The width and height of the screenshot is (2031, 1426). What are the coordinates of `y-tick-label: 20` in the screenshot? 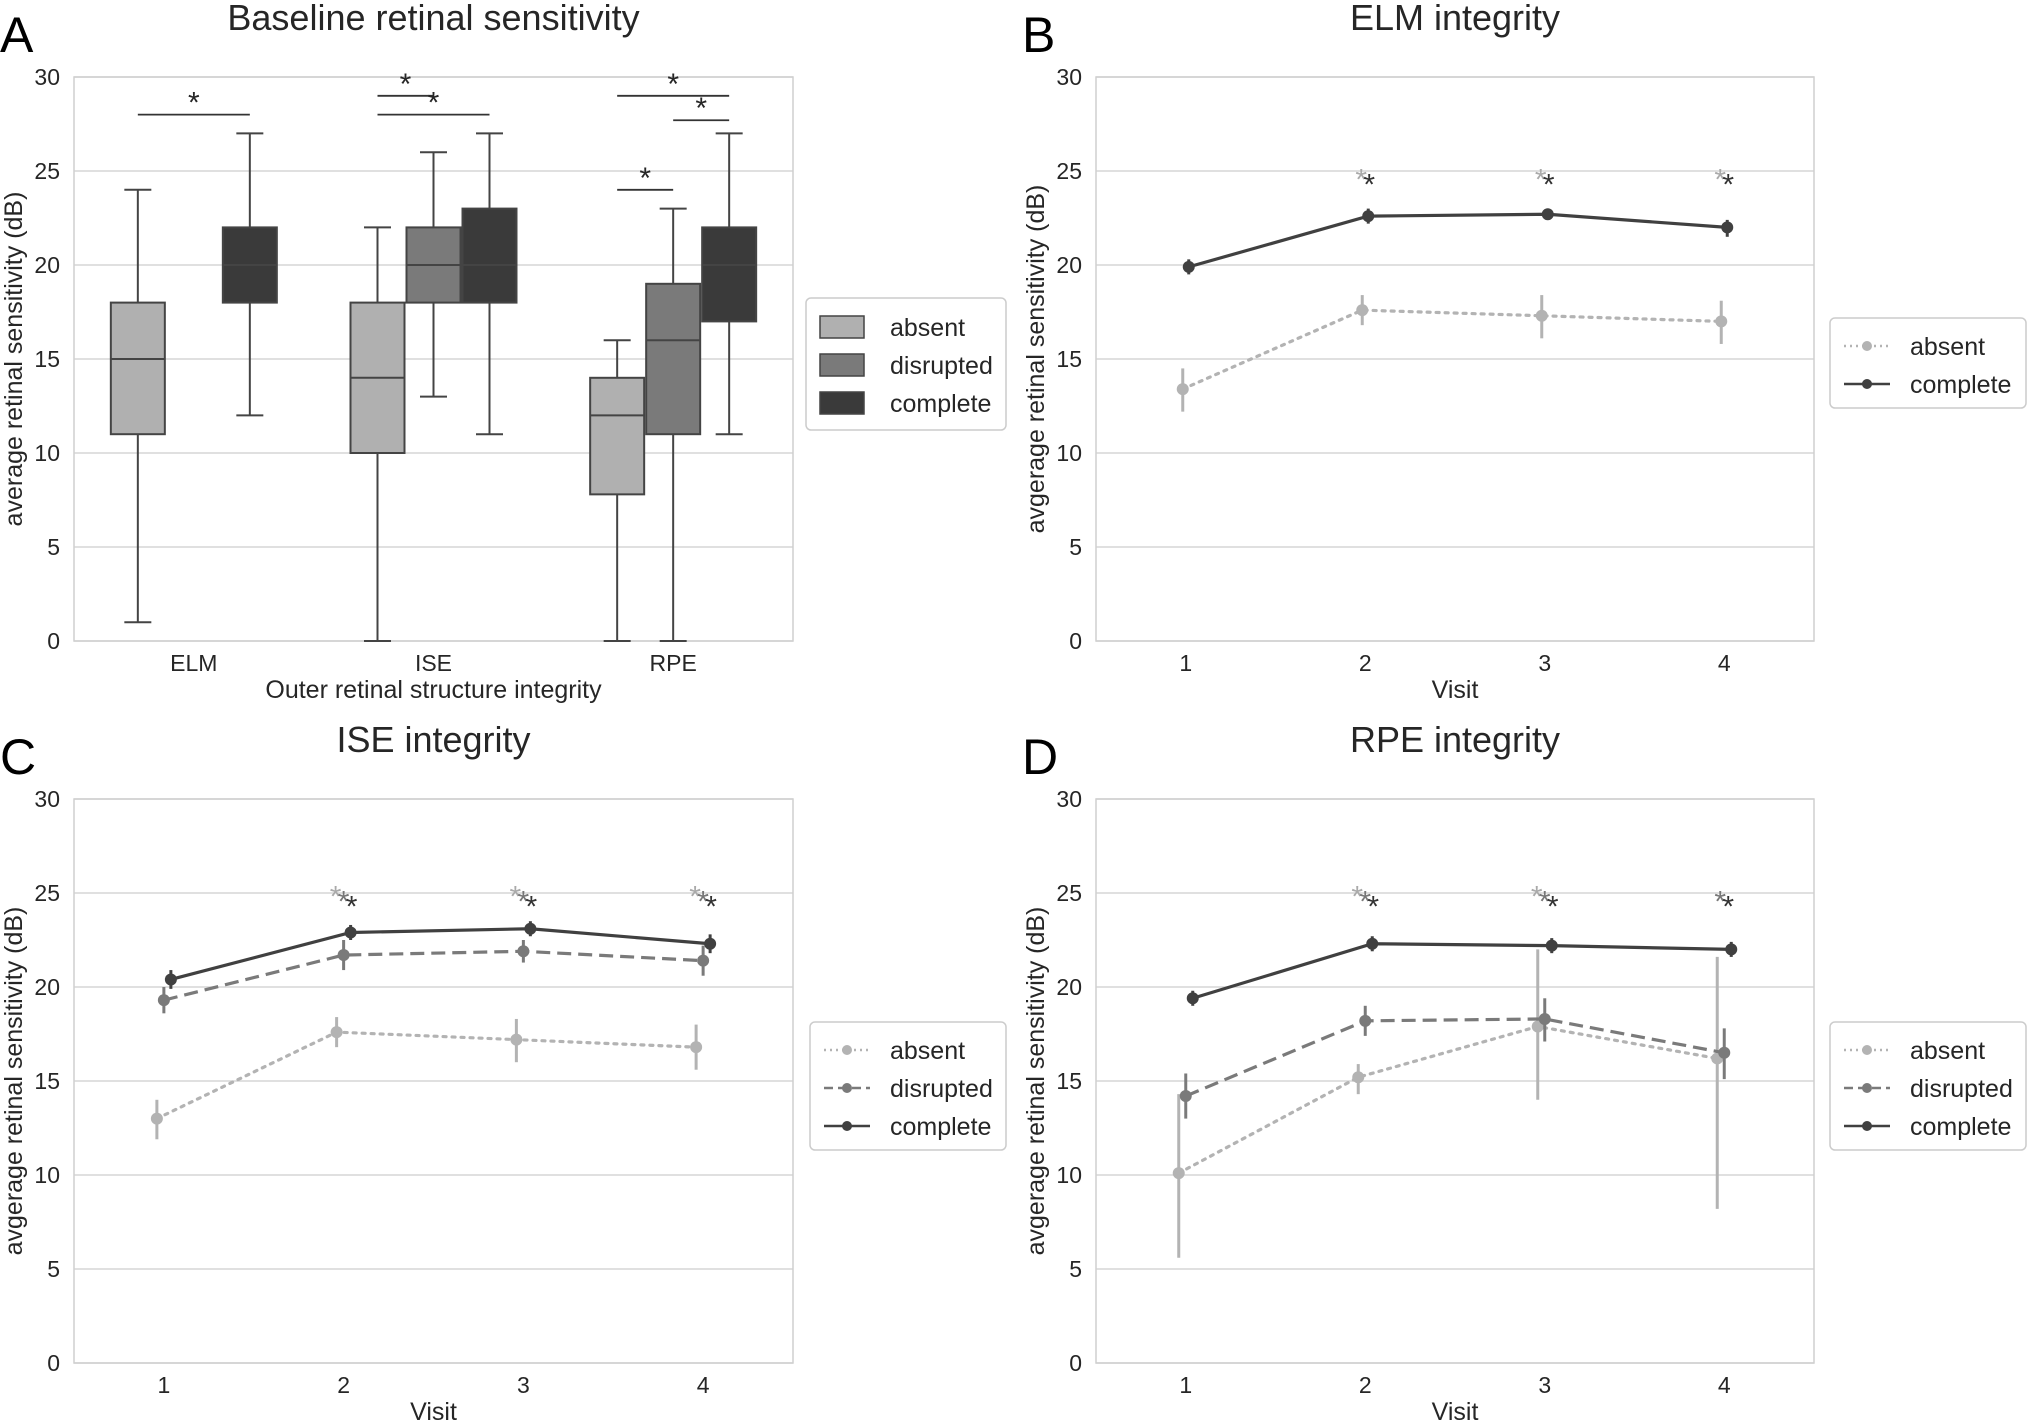 It's located at (47, 987).